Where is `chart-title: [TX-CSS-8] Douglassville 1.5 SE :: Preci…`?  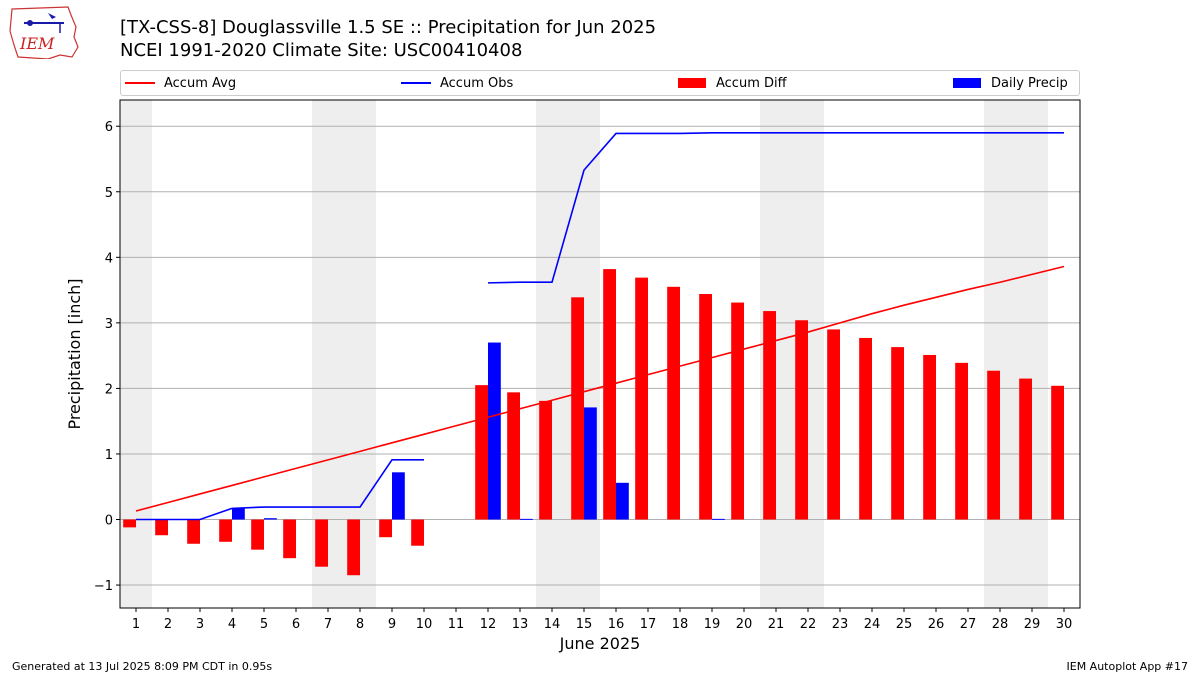 chart-title: [TX-CSS-8] Douglassville 1.5 SE :: Preci… is located at coordinates (388, 27).